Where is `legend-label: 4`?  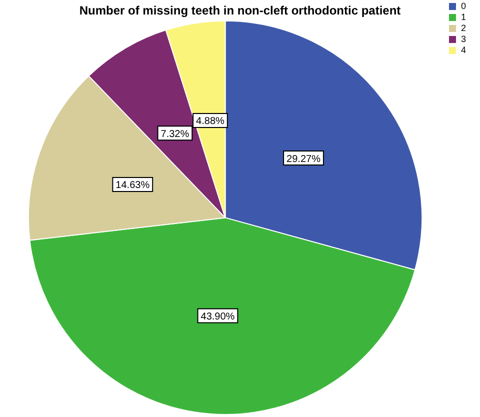
legend-label: 4 is located at coordinates (463, 49).